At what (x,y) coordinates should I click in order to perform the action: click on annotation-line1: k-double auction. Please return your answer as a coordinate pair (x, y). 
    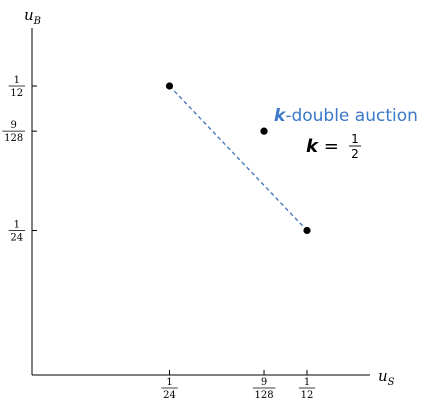
    Looking at the image, I should click on (346, 116).